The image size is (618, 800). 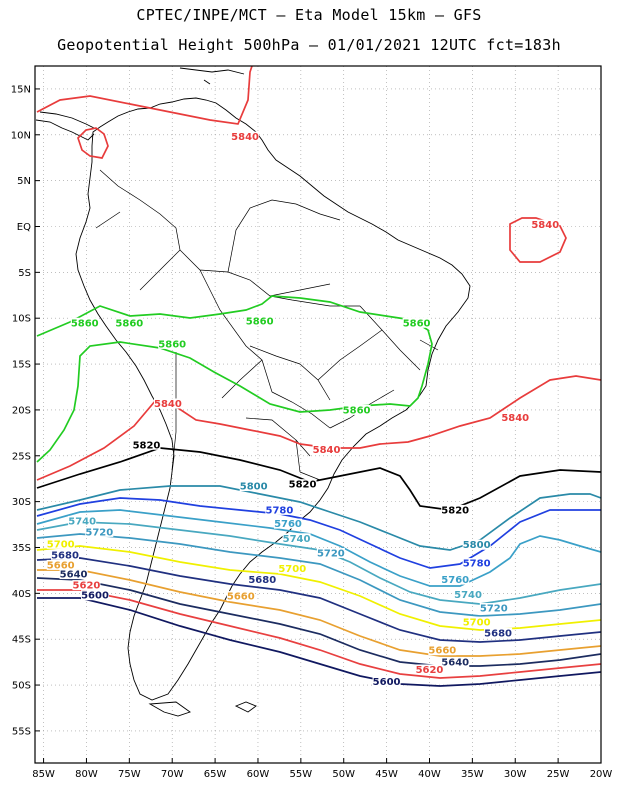 I want to click on map-title-line1: CPTEC/INPE/MCT – Eta Model 15km – GFS, so click(x=309, y=15).